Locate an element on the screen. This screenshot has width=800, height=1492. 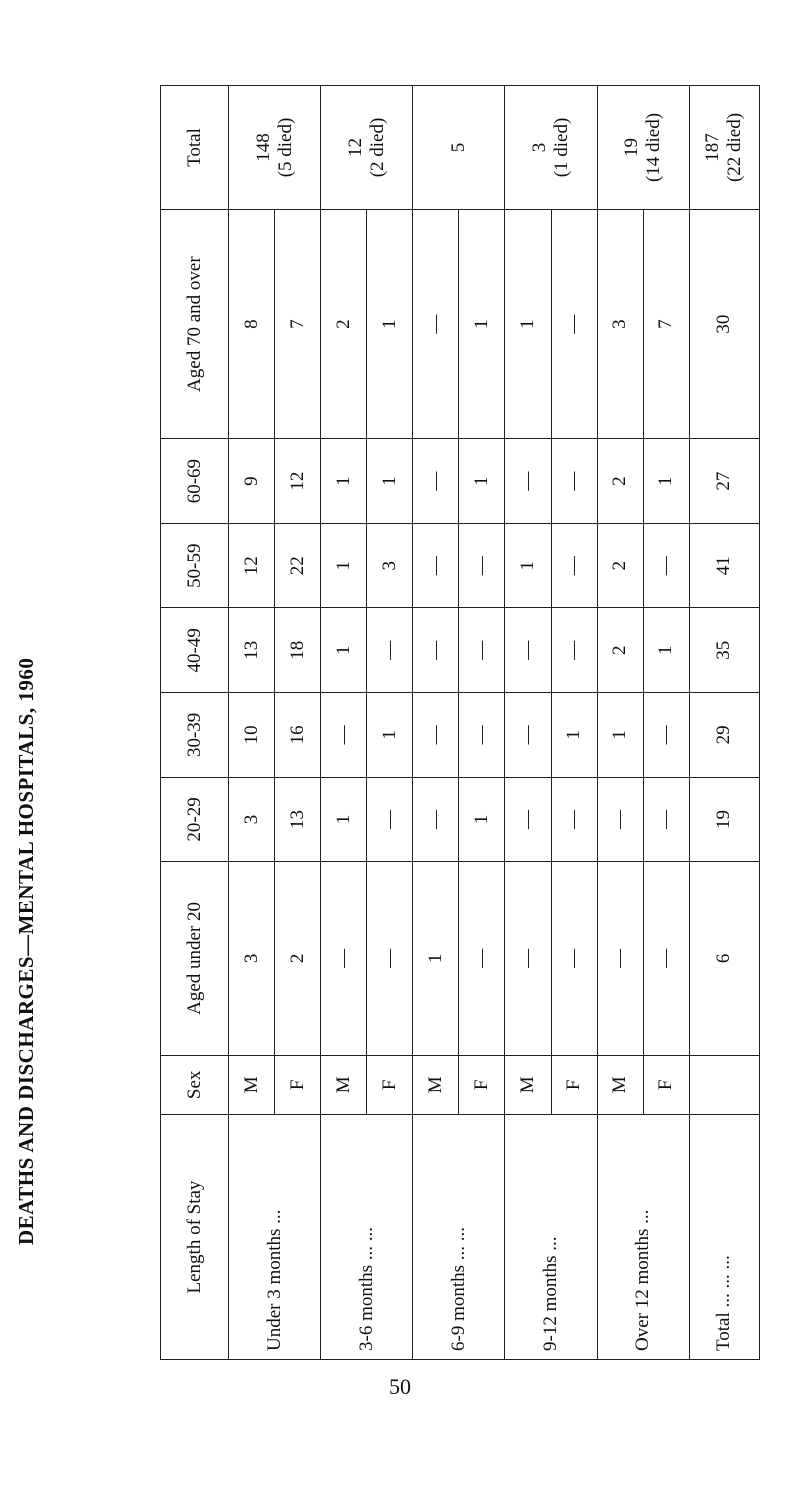
column-header: Total is located at coordinates (194, 147).